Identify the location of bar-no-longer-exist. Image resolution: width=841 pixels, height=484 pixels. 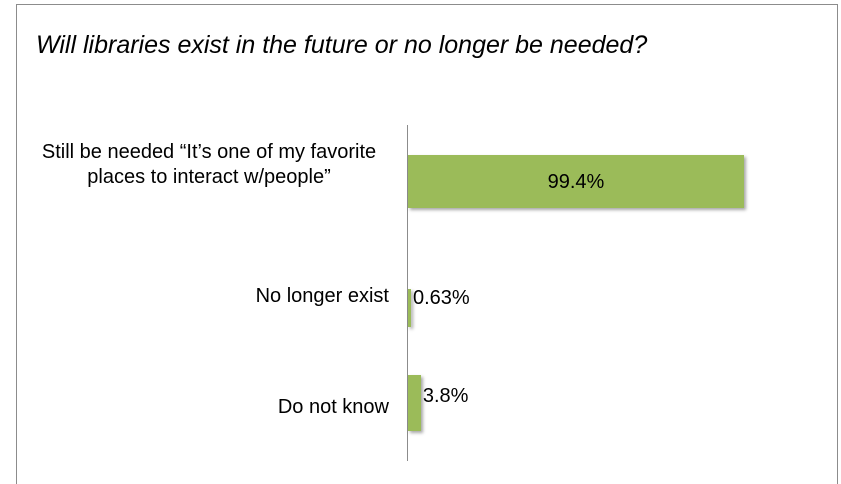
(409, 308).